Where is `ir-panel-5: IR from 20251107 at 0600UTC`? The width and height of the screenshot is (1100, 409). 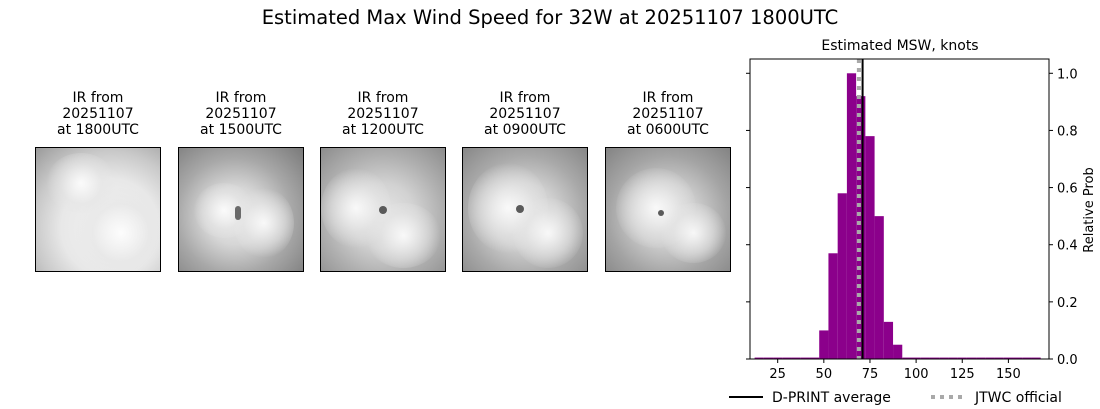 ir-panel-5: IR from 20251107 at 0600UTC is located at coordinates (668, 181).